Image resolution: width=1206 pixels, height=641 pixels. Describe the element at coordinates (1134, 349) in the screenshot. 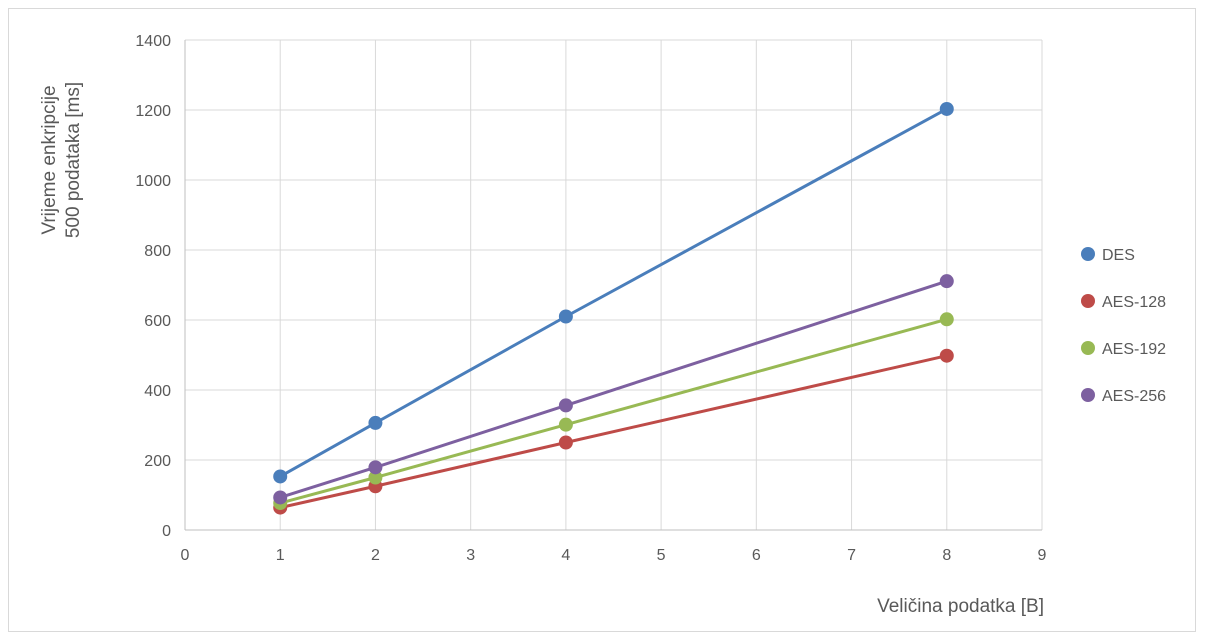

I see `legend-label-aes-192: AES-192` at that location.